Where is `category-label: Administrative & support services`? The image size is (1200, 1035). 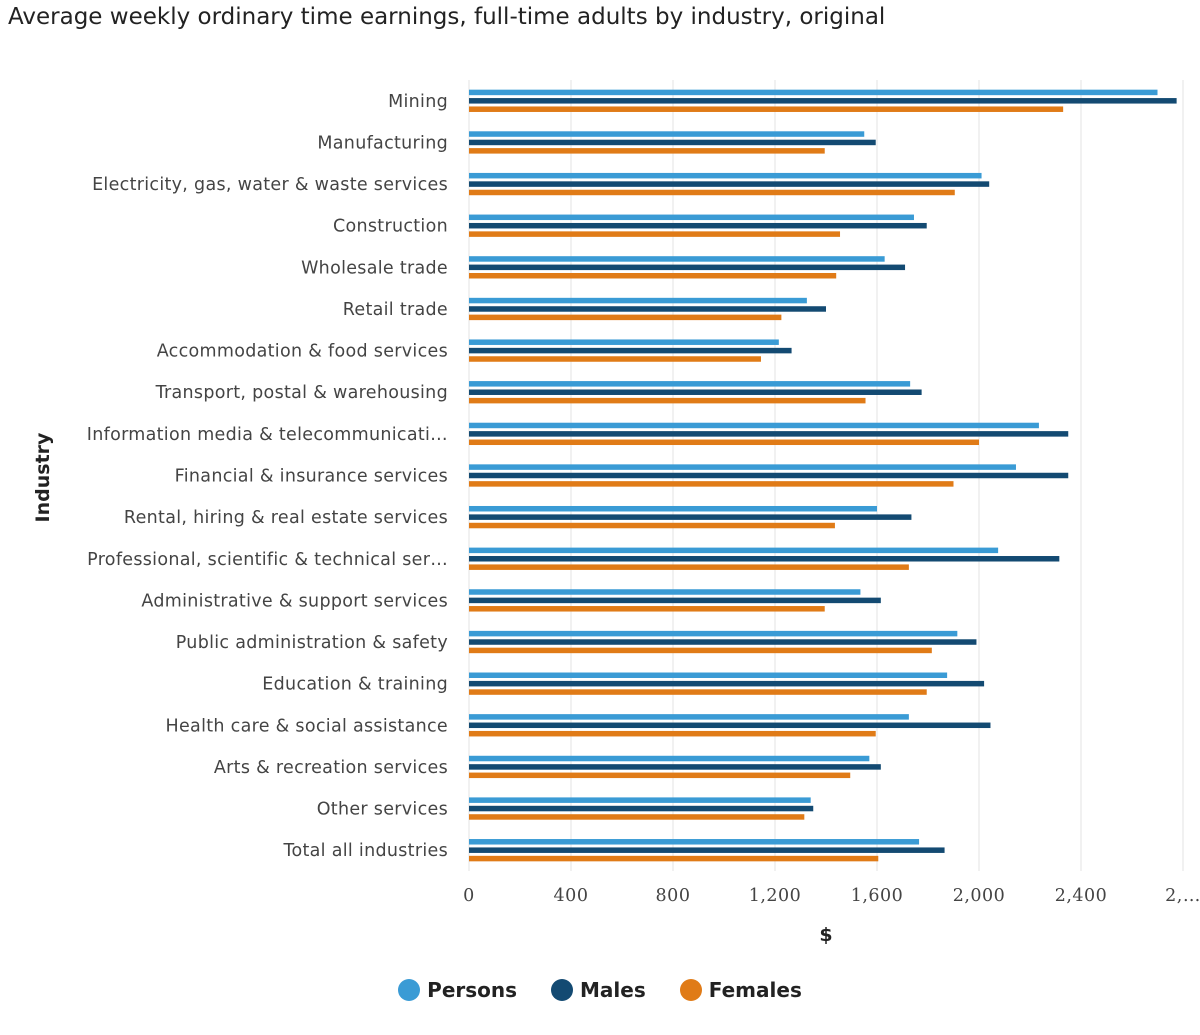 category-label: Administrative & support services is located at coordinates (294, 601).